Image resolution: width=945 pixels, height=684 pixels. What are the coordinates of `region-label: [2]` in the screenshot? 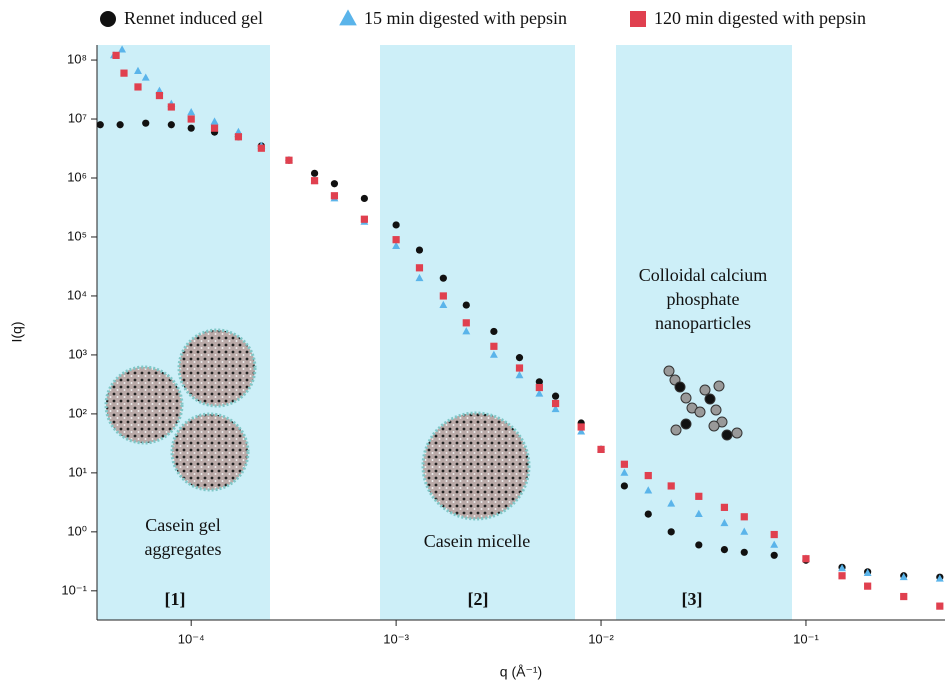 It's located at (478, 599).